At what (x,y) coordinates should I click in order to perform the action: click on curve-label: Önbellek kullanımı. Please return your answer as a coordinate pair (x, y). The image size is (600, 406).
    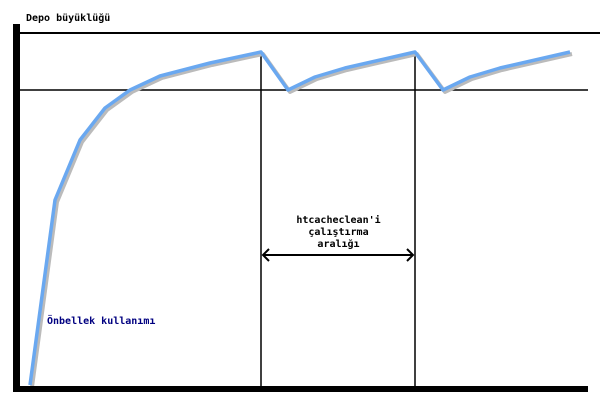
    Looking at the image, I should click on (101, 321).